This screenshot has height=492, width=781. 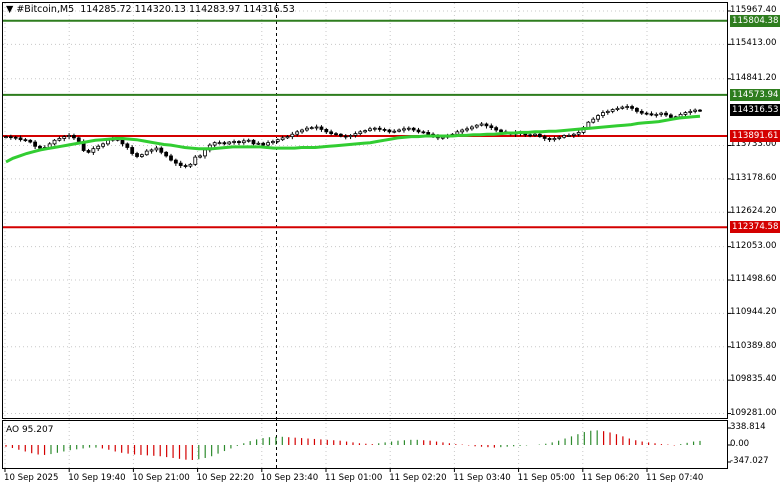 I want to click on price-tick-label: 113178.60, so click(x=753, y=177).